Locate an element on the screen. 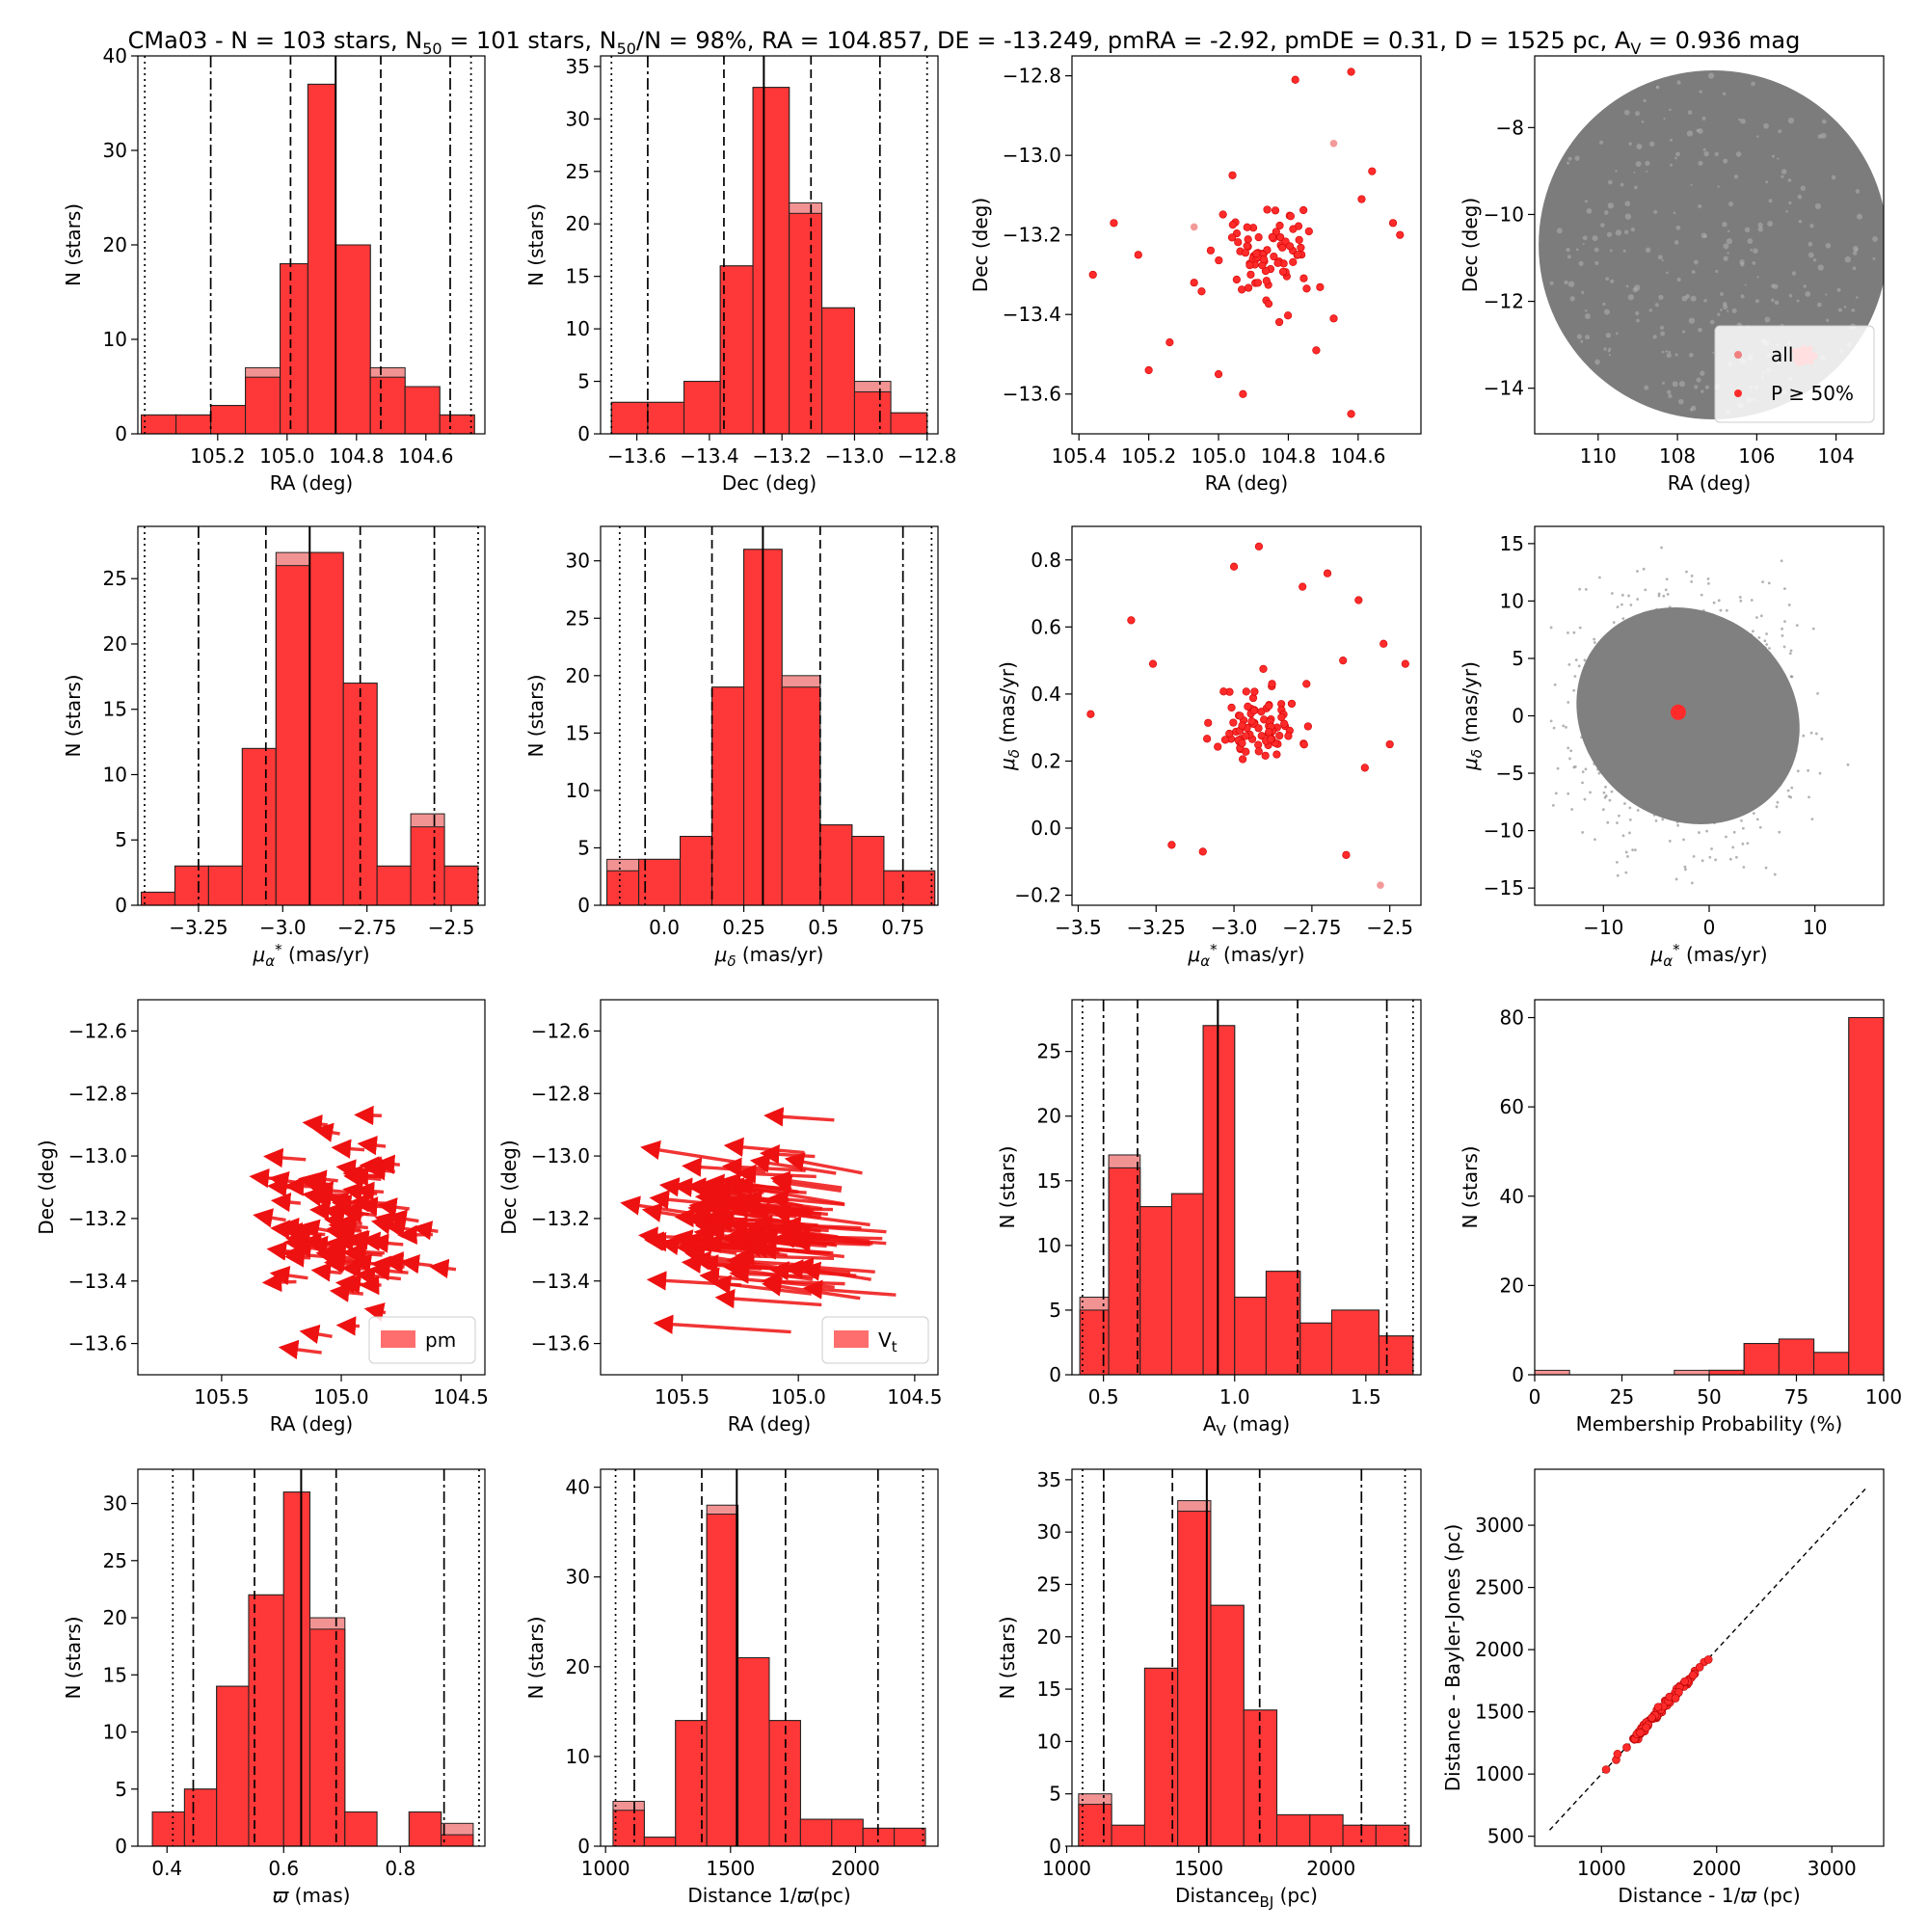  p7-xtick-label-1: −3.25 is located at coordinates (1156, 928).